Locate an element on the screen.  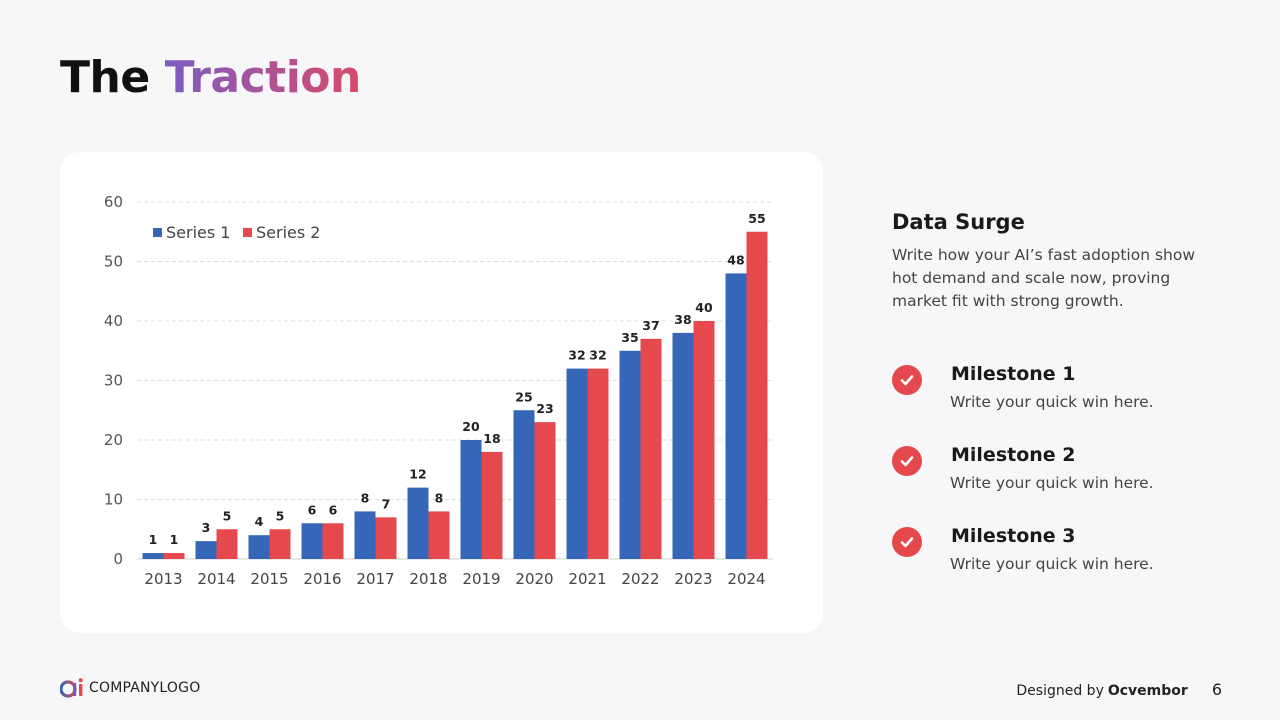
data-label: 4 is located at coordinates (259, 521).